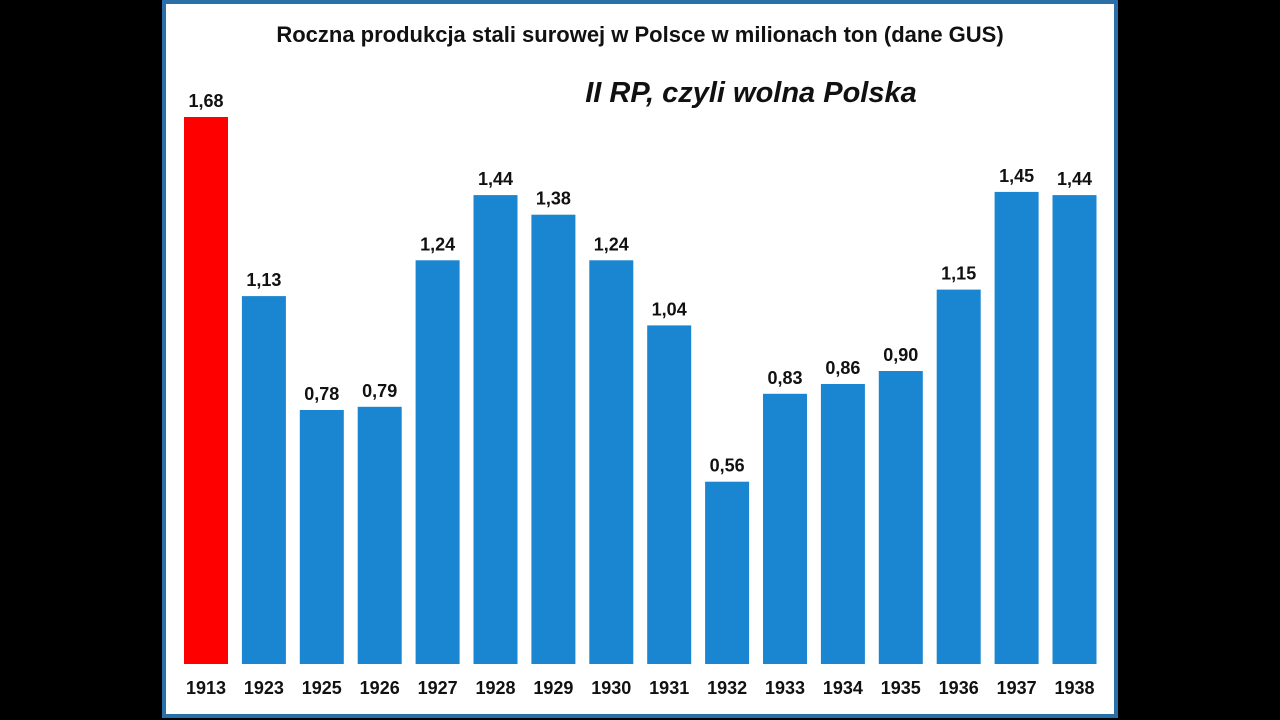 This screenshot has width=1280, height=720. I want to click on x-tick-label-1926: 1926, so click(380, 688).